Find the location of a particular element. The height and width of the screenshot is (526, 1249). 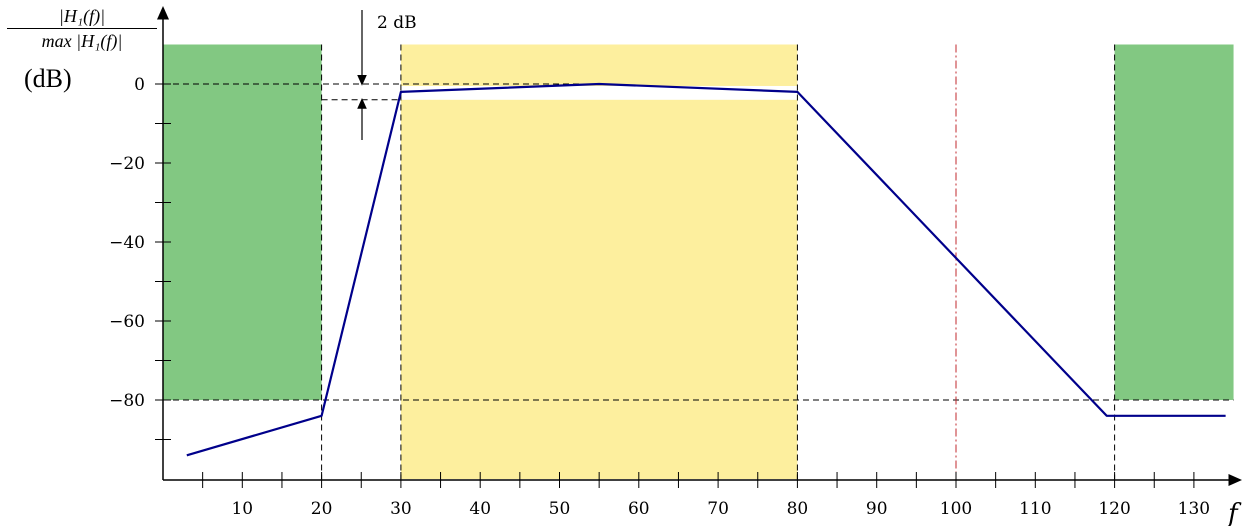

fraction-bar is located at coordinates (82, 28).